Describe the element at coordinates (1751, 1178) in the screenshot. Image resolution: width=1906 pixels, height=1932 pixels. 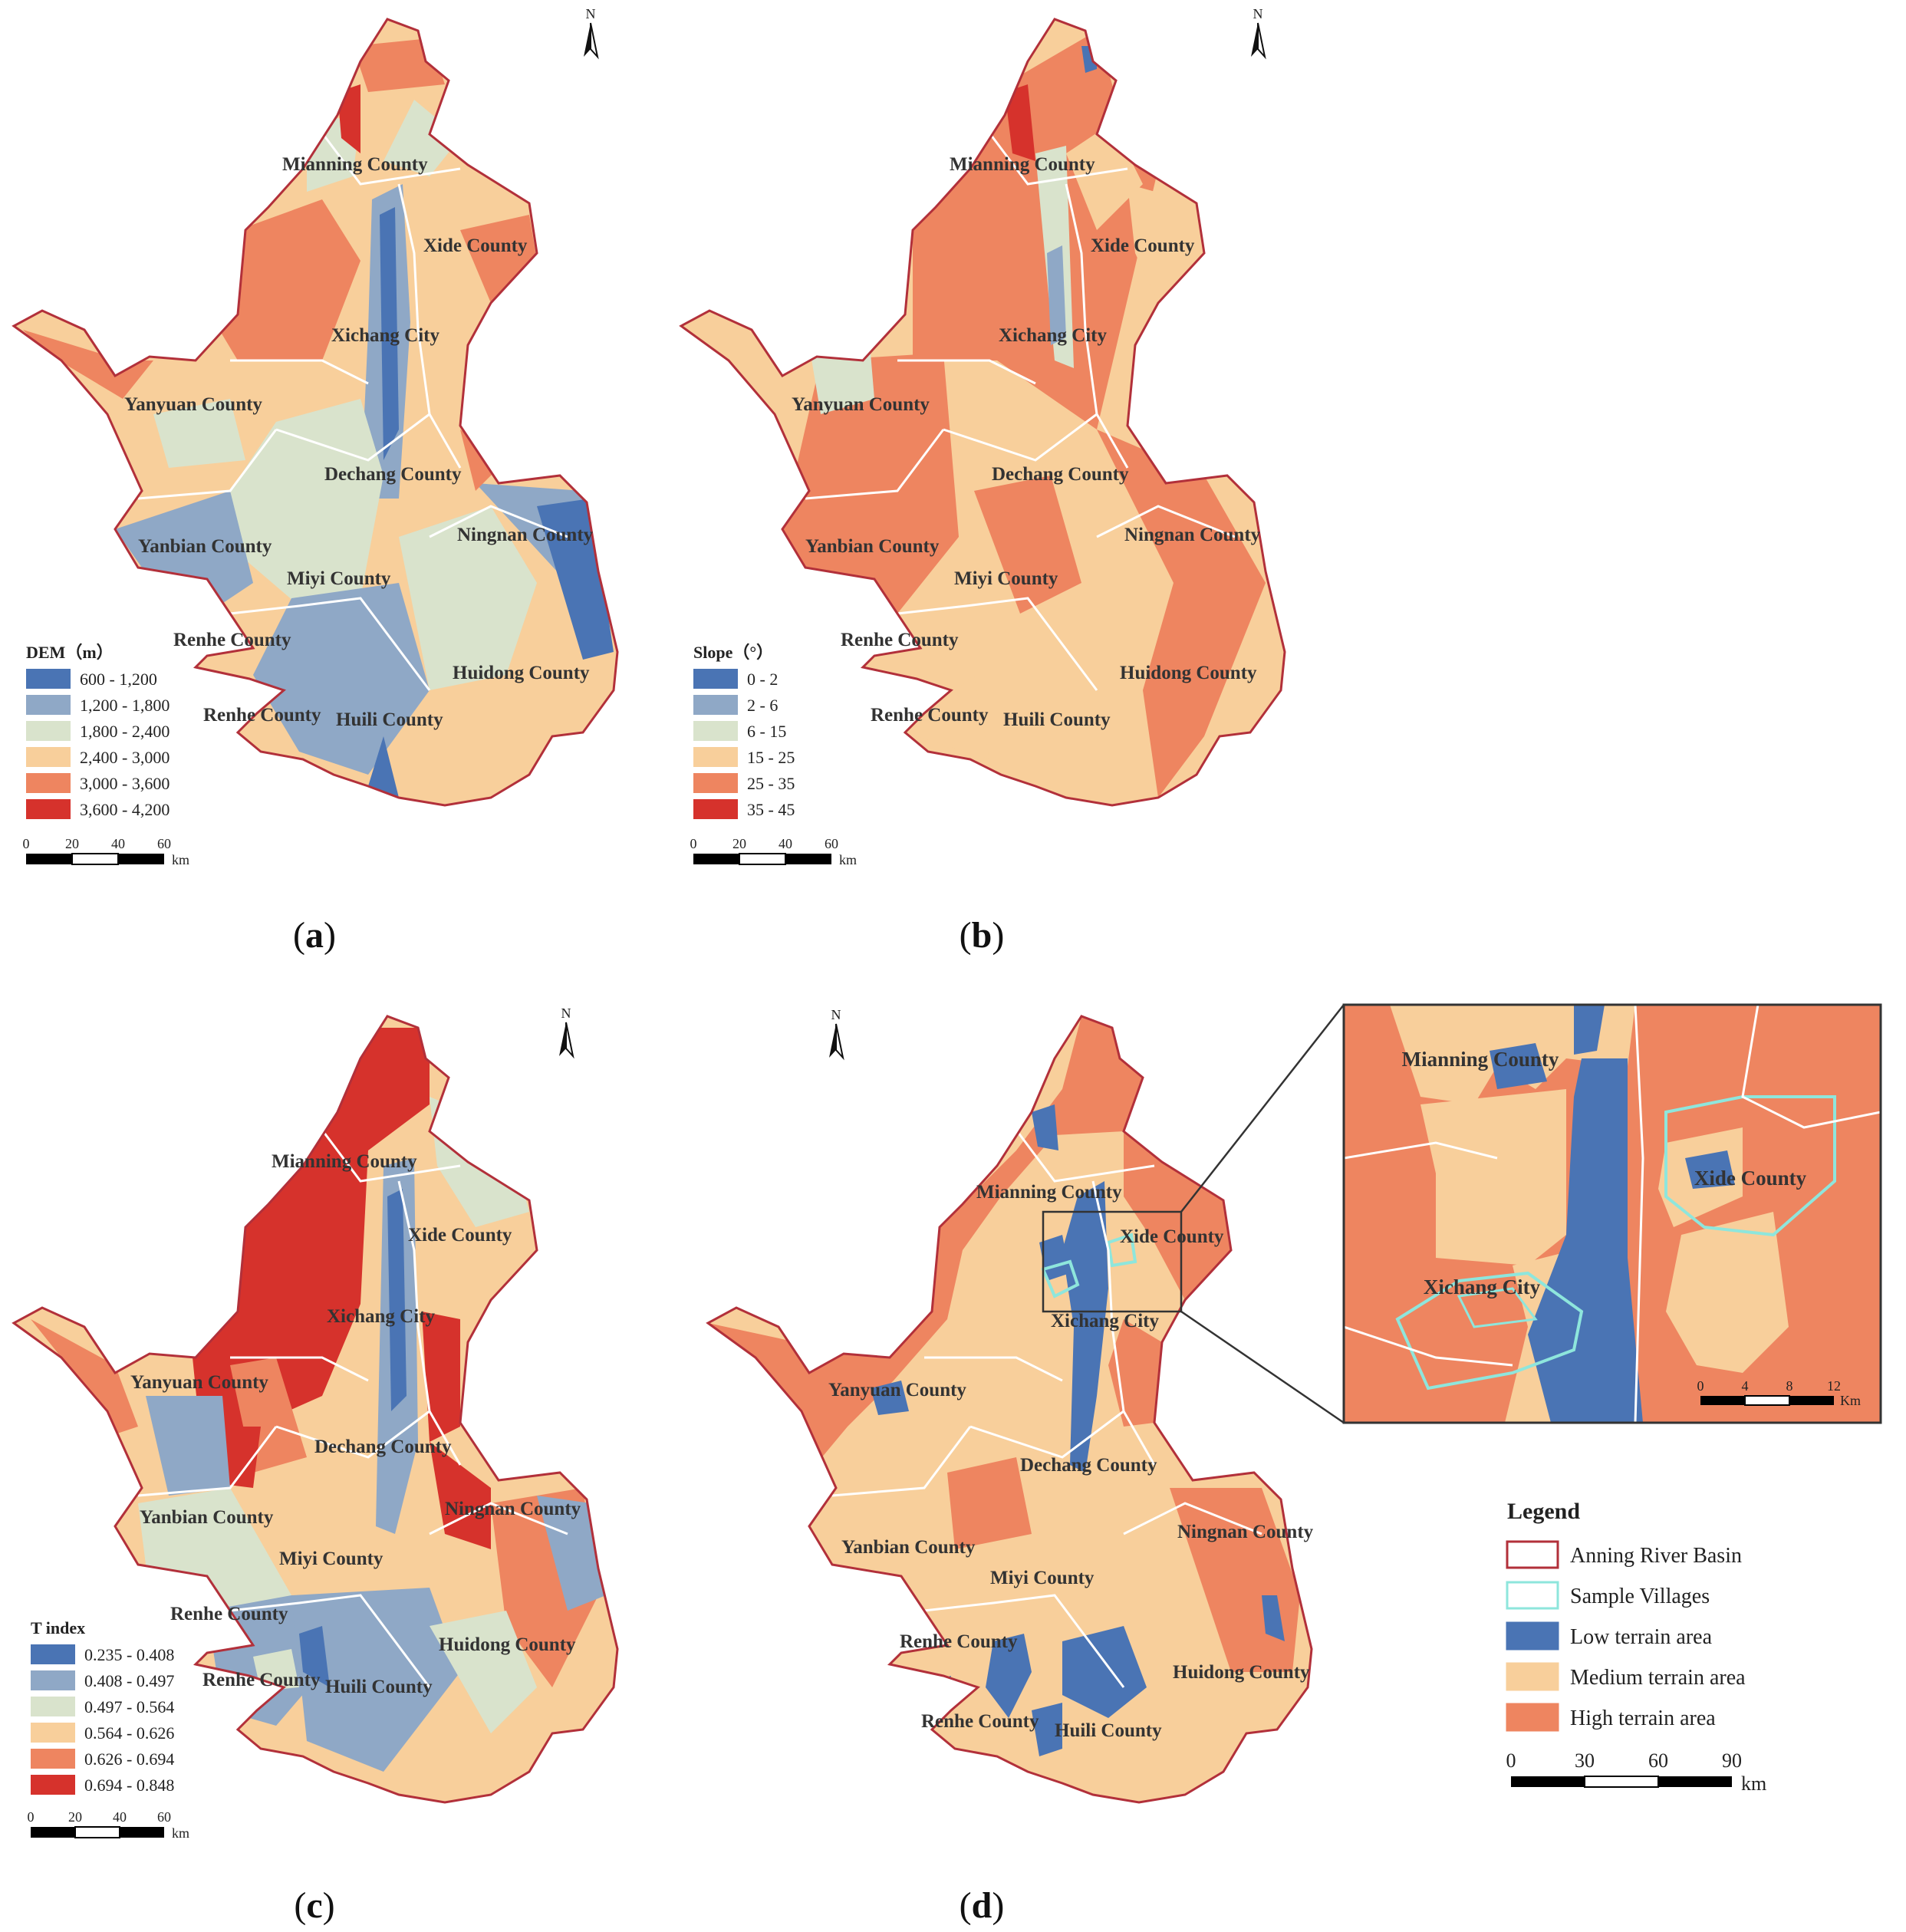
I see `inset-label-xide-county: Xide County` at that location.